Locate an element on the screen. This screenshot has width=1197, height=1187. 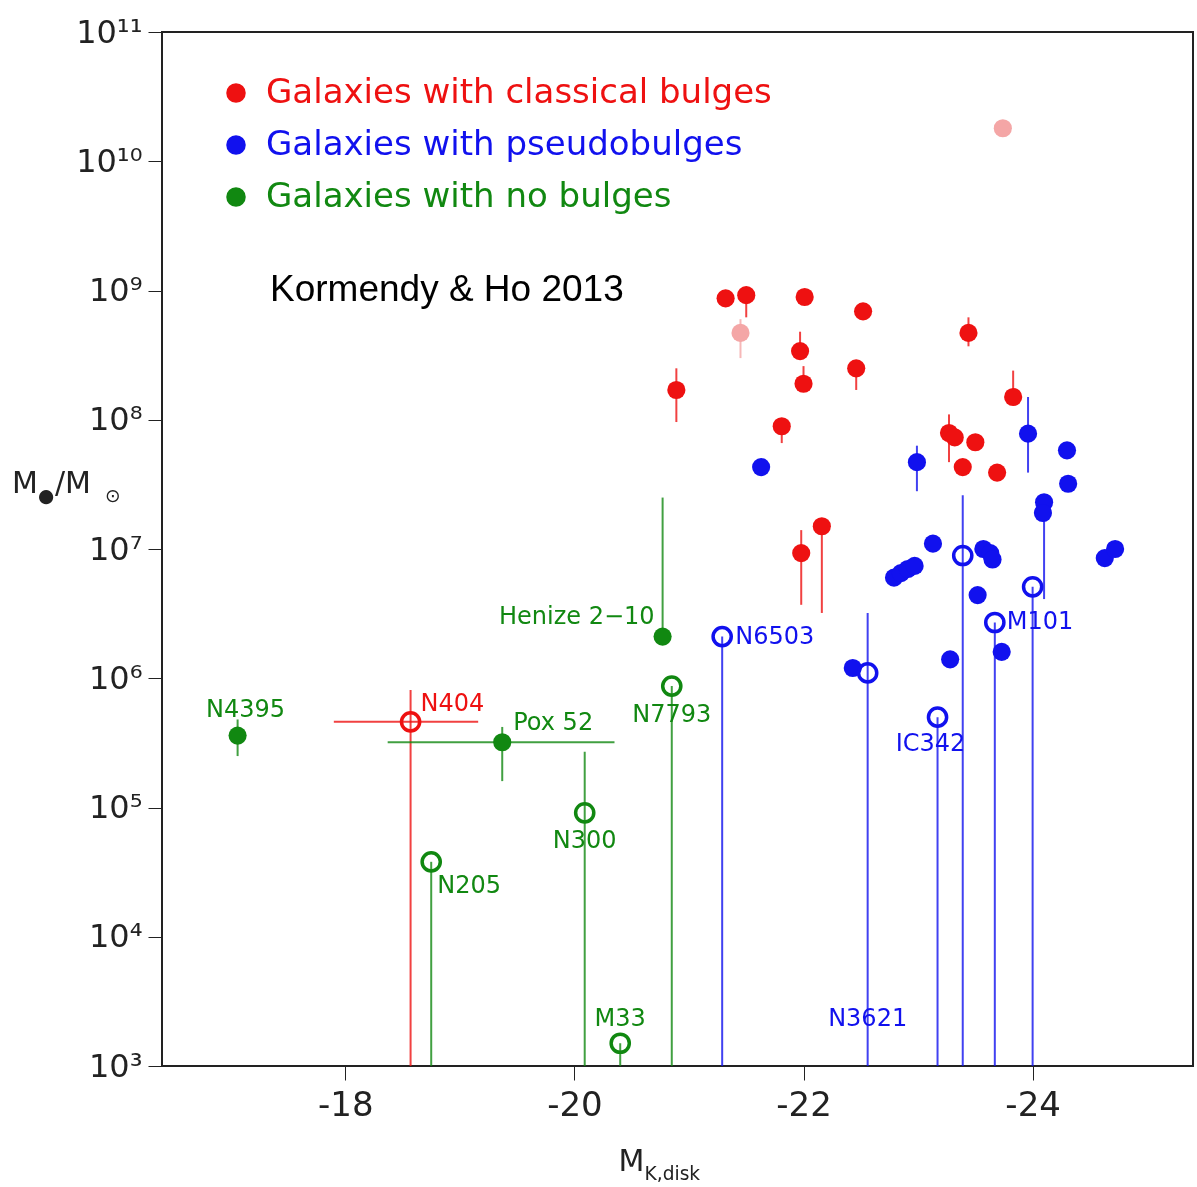
x-tick-label: -24 is located at coordinates (1033, 1103).